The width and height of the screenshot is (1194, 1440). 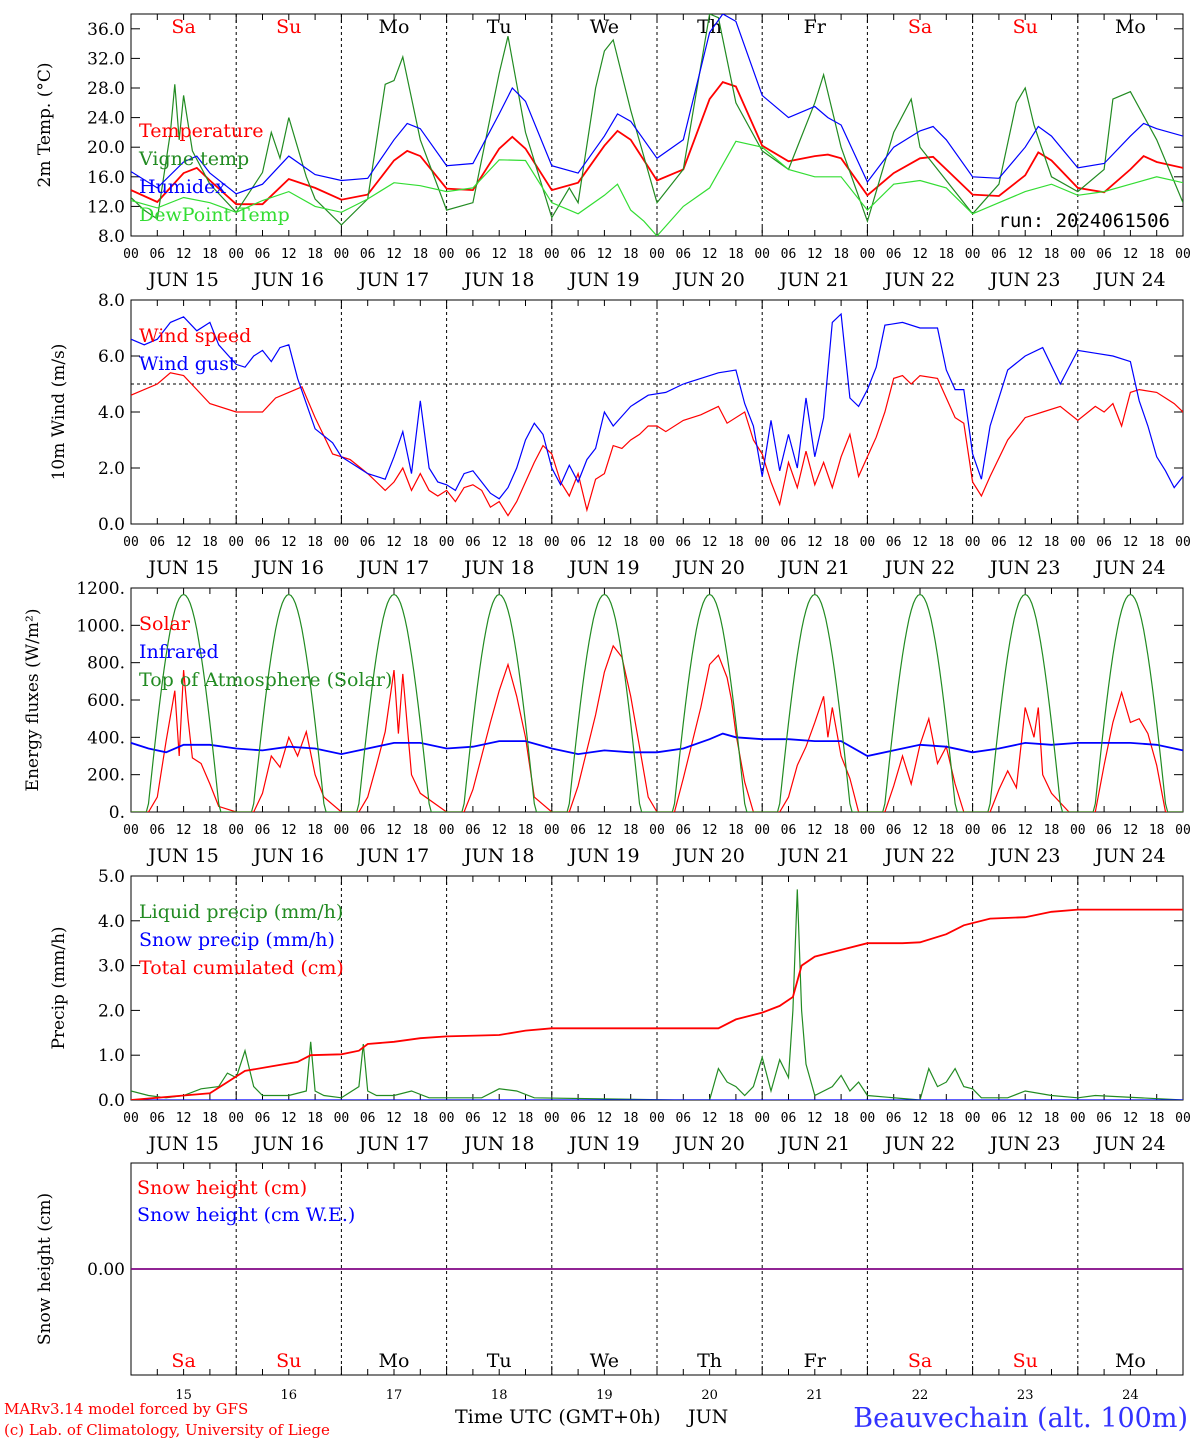 I want to click on day-abbr-label: Fr, so click(x=815, y=27).